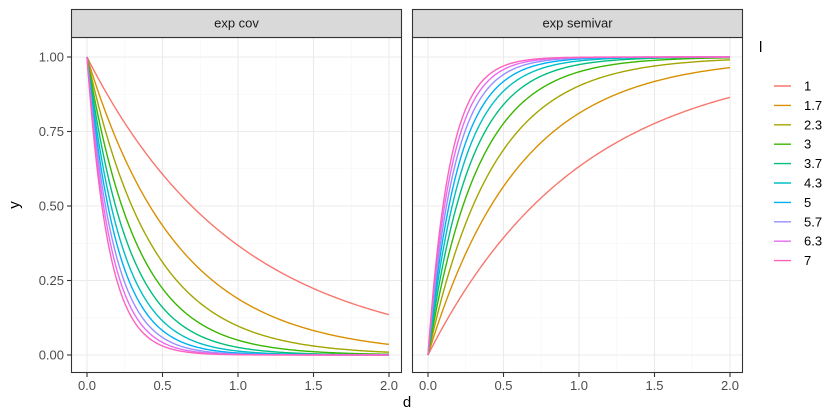 The image size is (827, 419). Describe the element at coordinates (807, 202) in the screenshot. I see `legend-label: 5` at that location.